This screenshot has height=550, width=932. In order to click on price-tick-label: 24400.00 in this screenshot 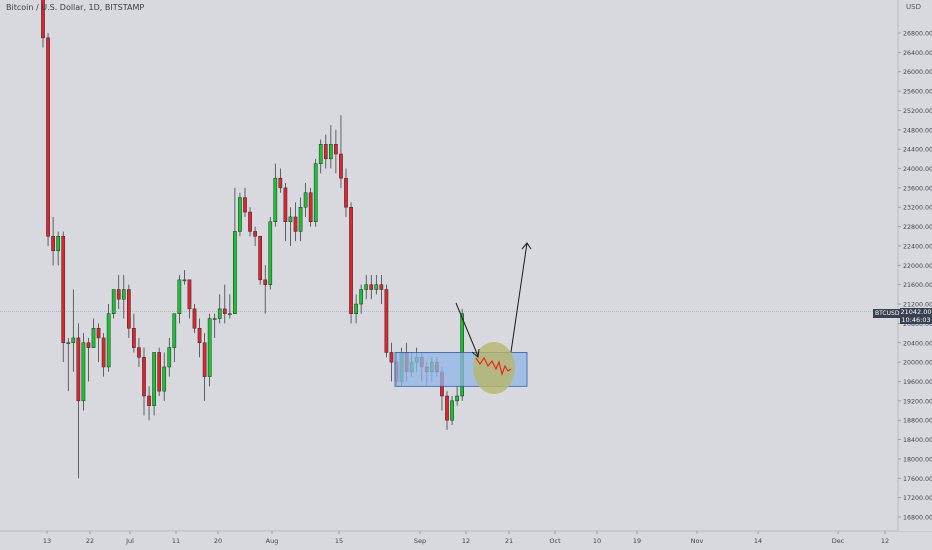, I will do `click(917, 150)`.